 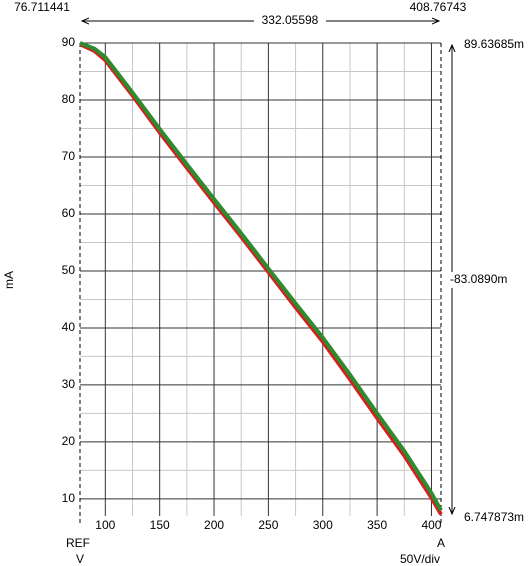 What do you see at coordinates (42, 7) in the screenshot?
I see `cursor-left-value: 76.711441` at bounding box center [42, 7].